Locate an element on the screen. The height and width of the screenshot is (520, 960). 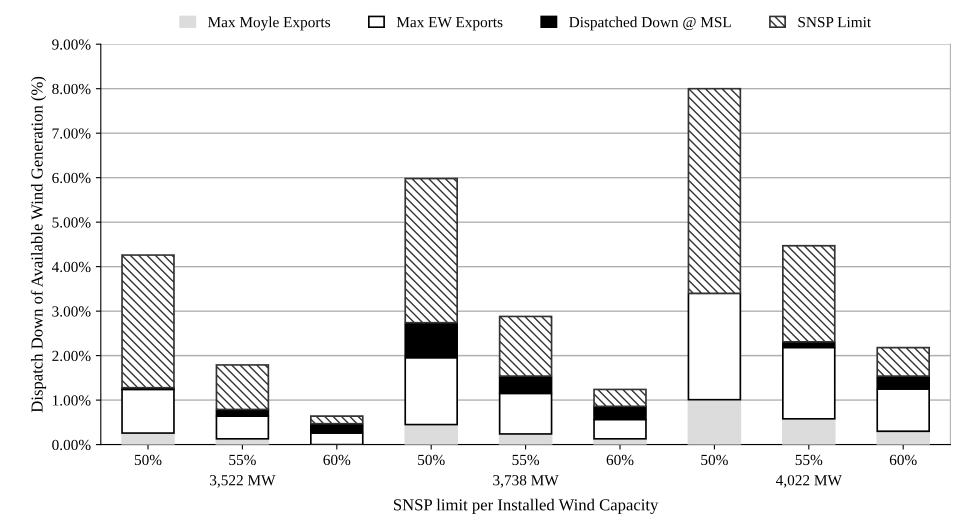
text: 3,522 MW is located at coordinates (243, 481).